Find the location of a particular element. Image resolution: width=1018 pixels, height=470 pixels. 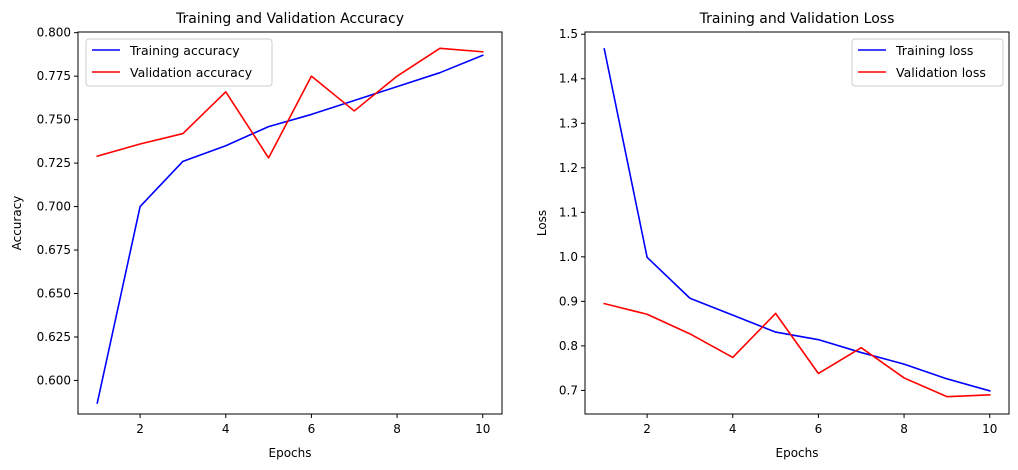

loss-x-axis-label: Epochs is located at coordinates (797, 453).